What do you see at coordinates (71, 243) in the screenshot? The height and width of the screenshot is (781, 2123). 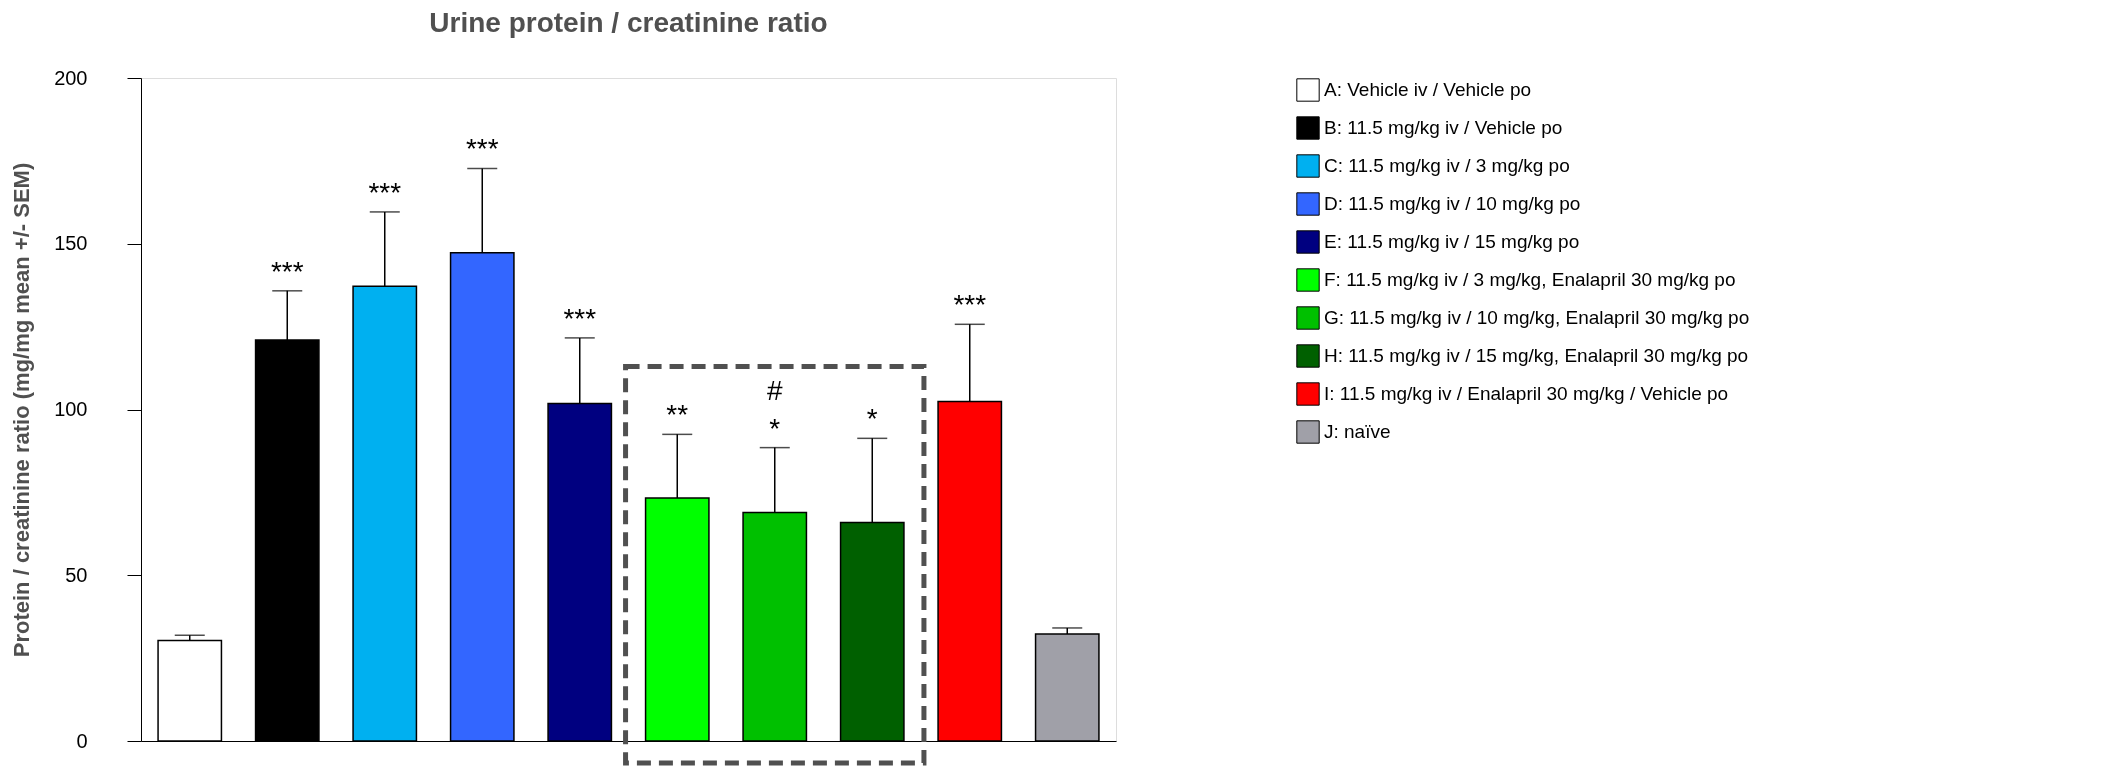 I see `y-tick-label: 150` at bounding box center [71, 243].